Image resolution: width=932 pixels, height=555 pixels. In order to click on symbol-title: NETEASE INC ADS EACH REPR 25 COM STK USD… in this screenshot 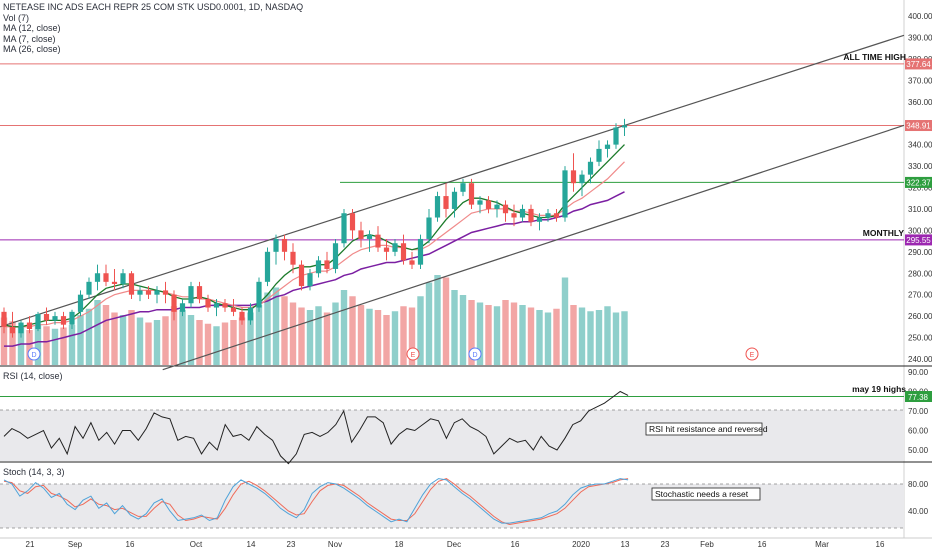, I will do `click(153, 7)`.